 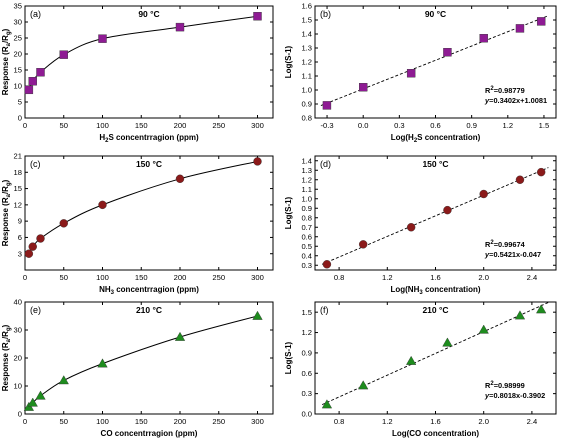 What do you see at coordinates (324, 310) in the screenshot?
I see `panel-label: (f)` at bounding box center [324, 310].